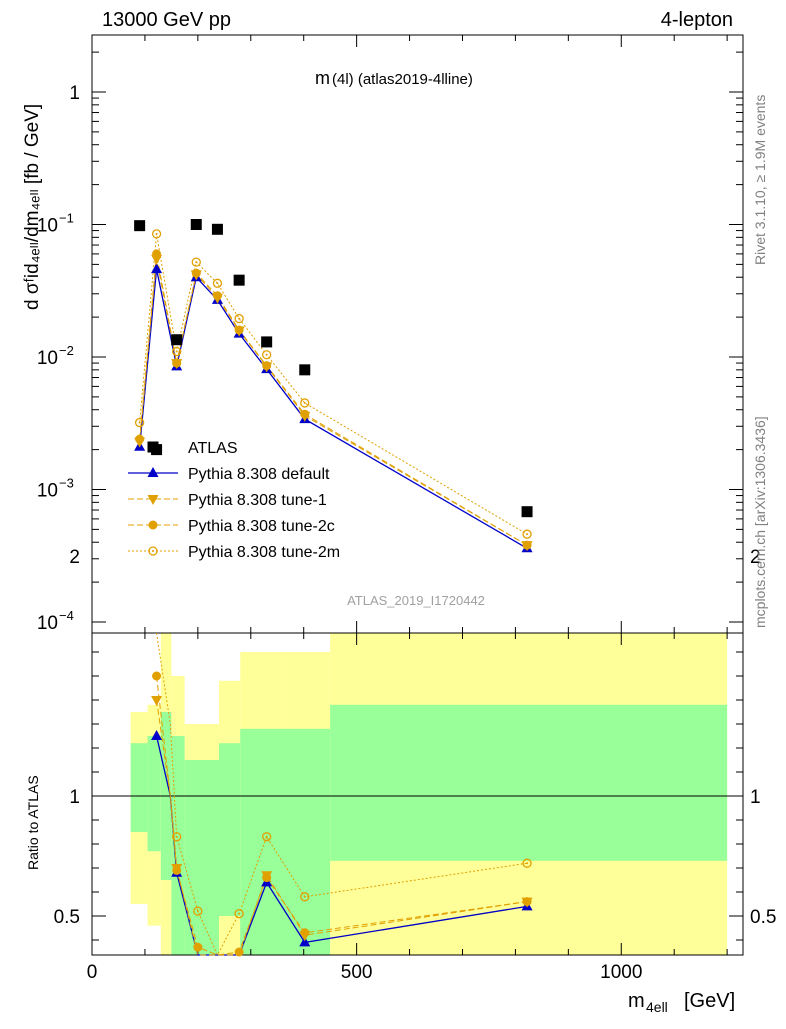  I want to click on plot-title-sub: (4l) (atlas2019-4lline), so click(402, 79).